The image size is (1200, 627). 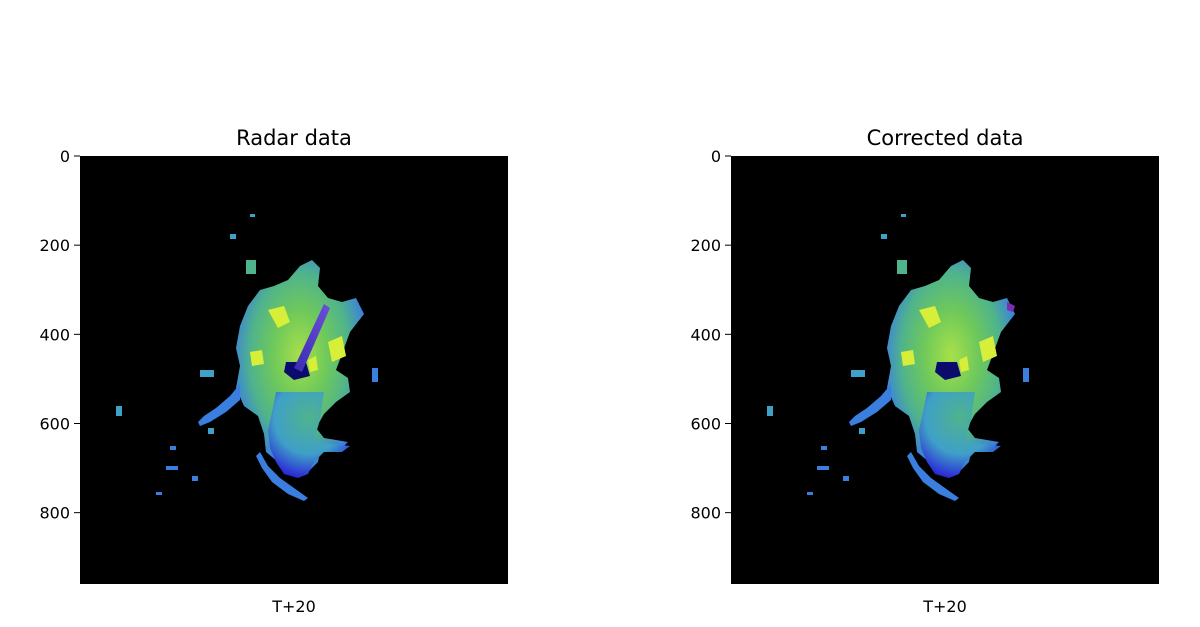 I want to click on panel-title: Radar data, so click(x=294, y=138).